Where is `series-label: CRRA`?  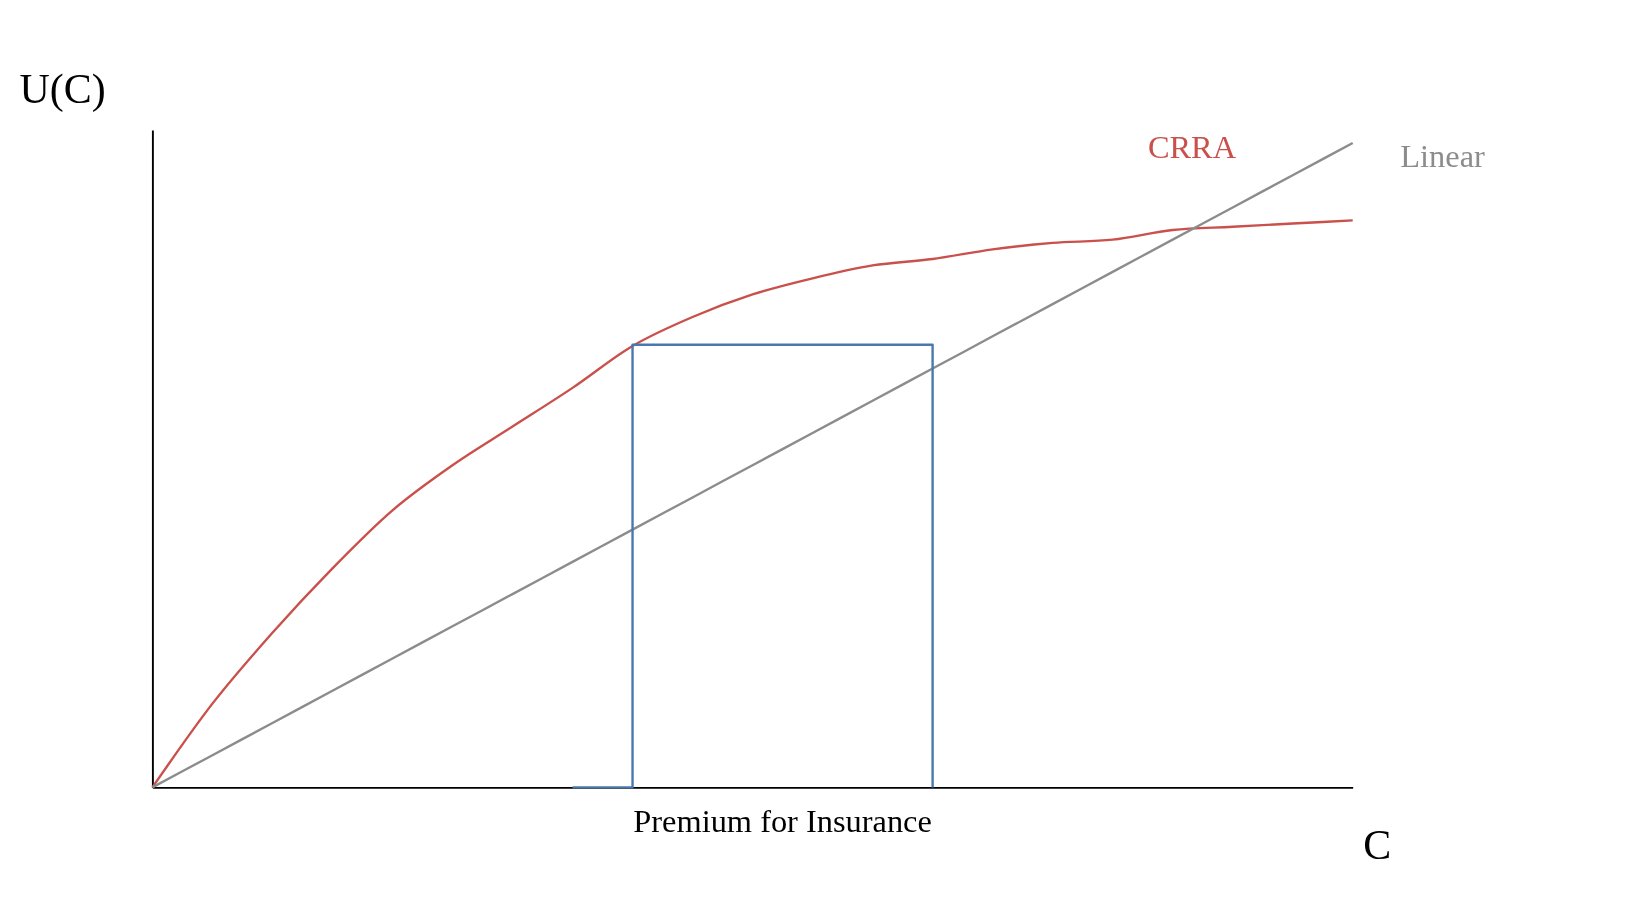 series-label: CRRA is located at coordinates (1192, 147).